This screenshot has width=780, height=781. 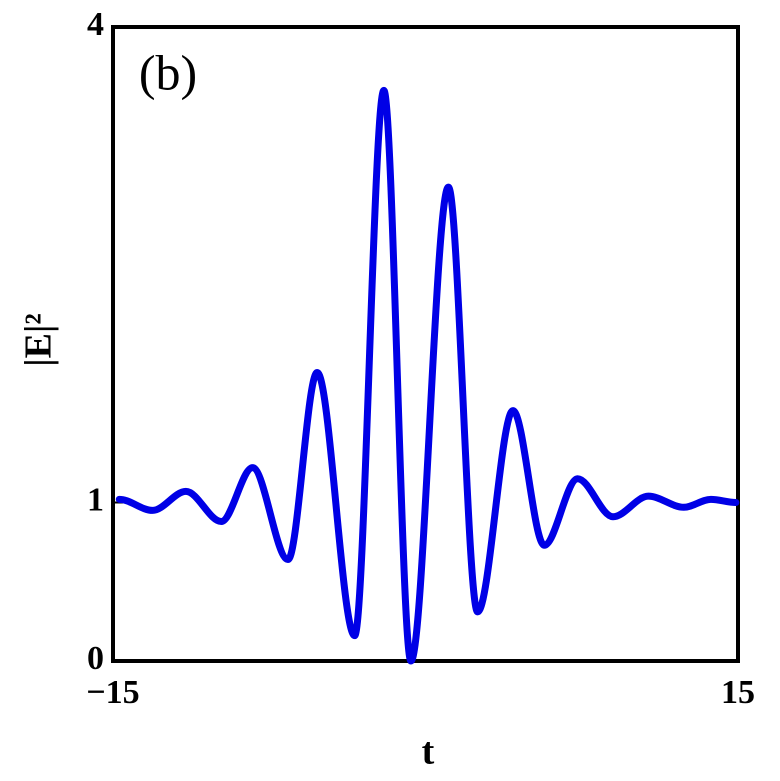 What do you see at coordinates (428, 752) in the screenshot?
I see `x-axis-label: t` at bounding box center [428, 752].